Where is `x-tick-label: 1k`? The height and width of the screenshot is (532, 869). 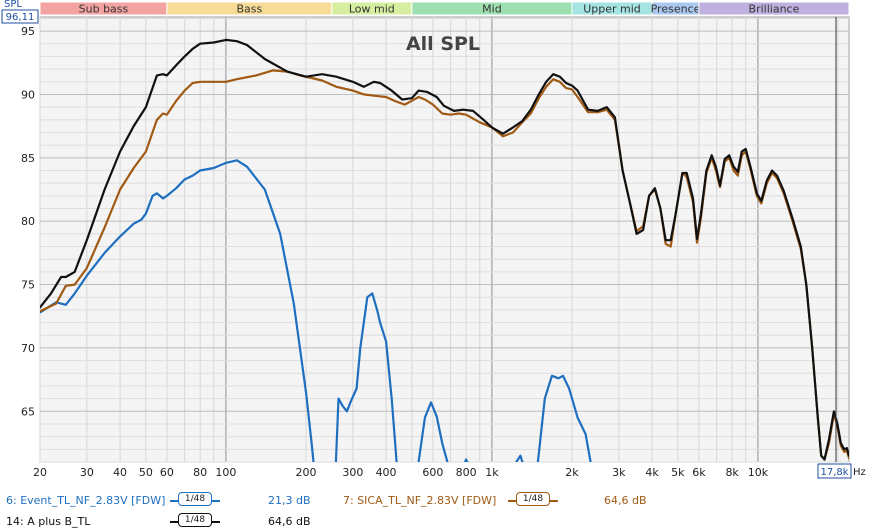
x-tick-label: 1k is located at coordinates (492, 472).